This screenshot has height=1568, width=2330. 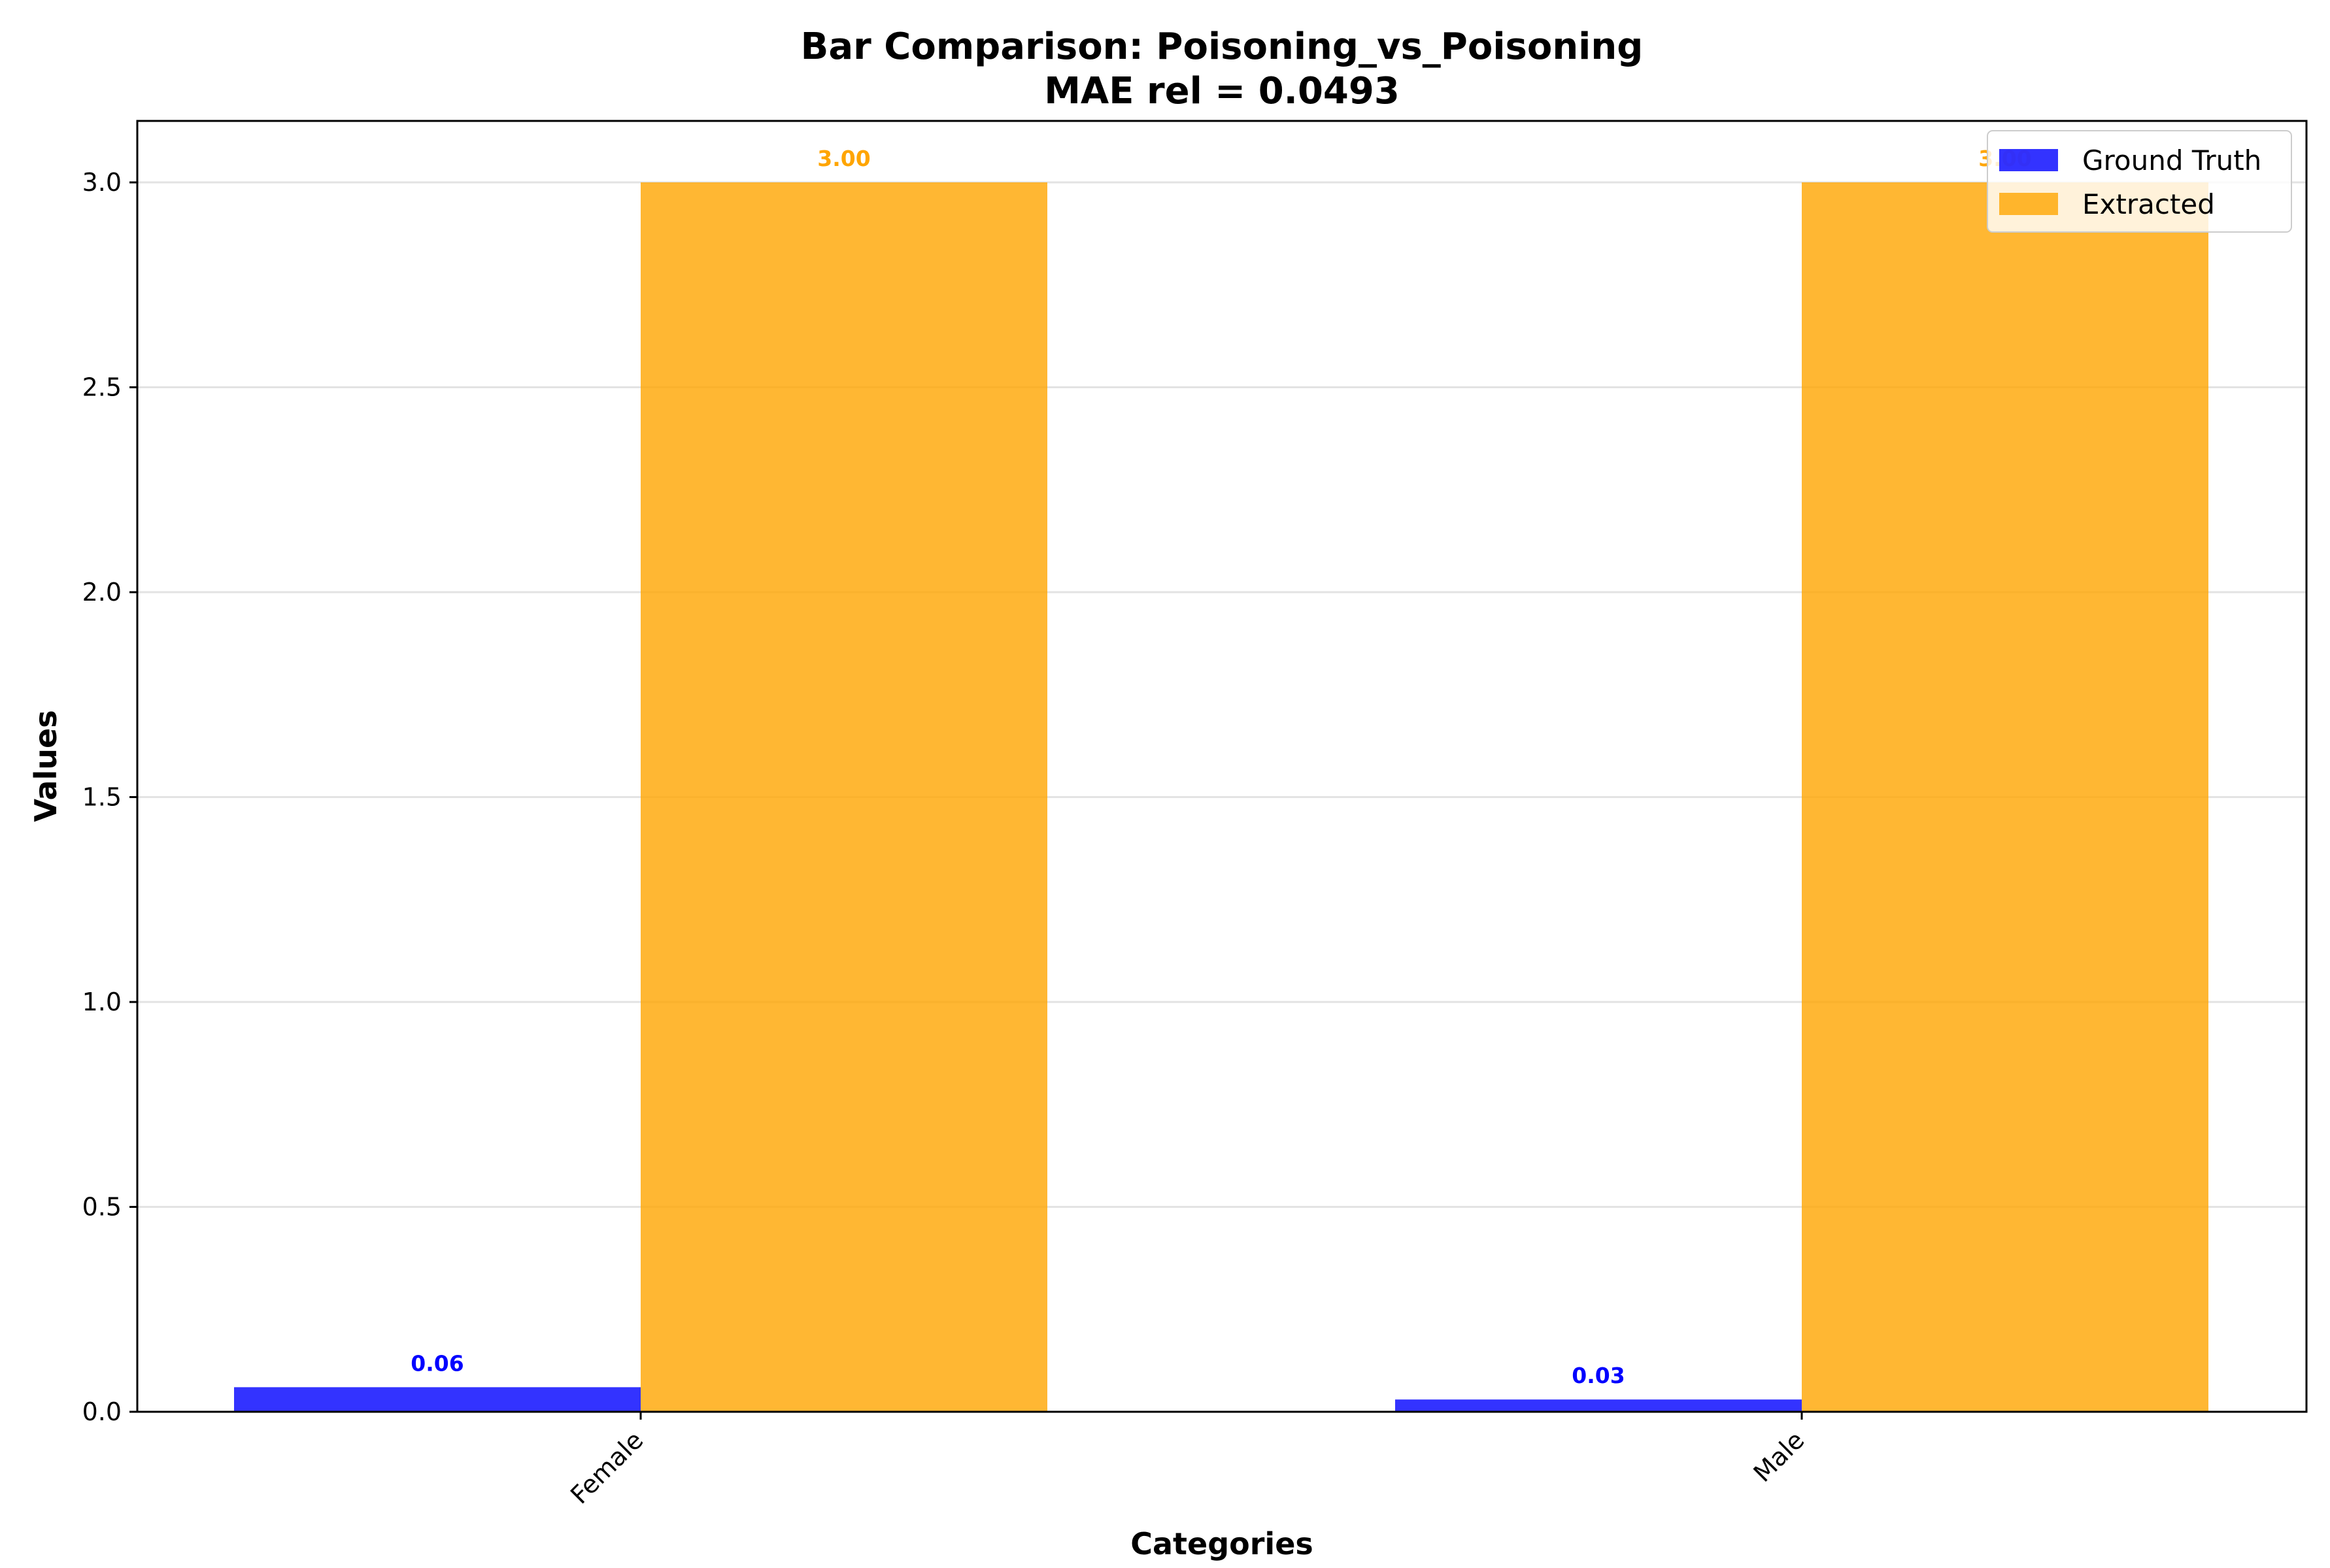 I want to click on legend-swatch-extracted, so click(x=2028, y=204).